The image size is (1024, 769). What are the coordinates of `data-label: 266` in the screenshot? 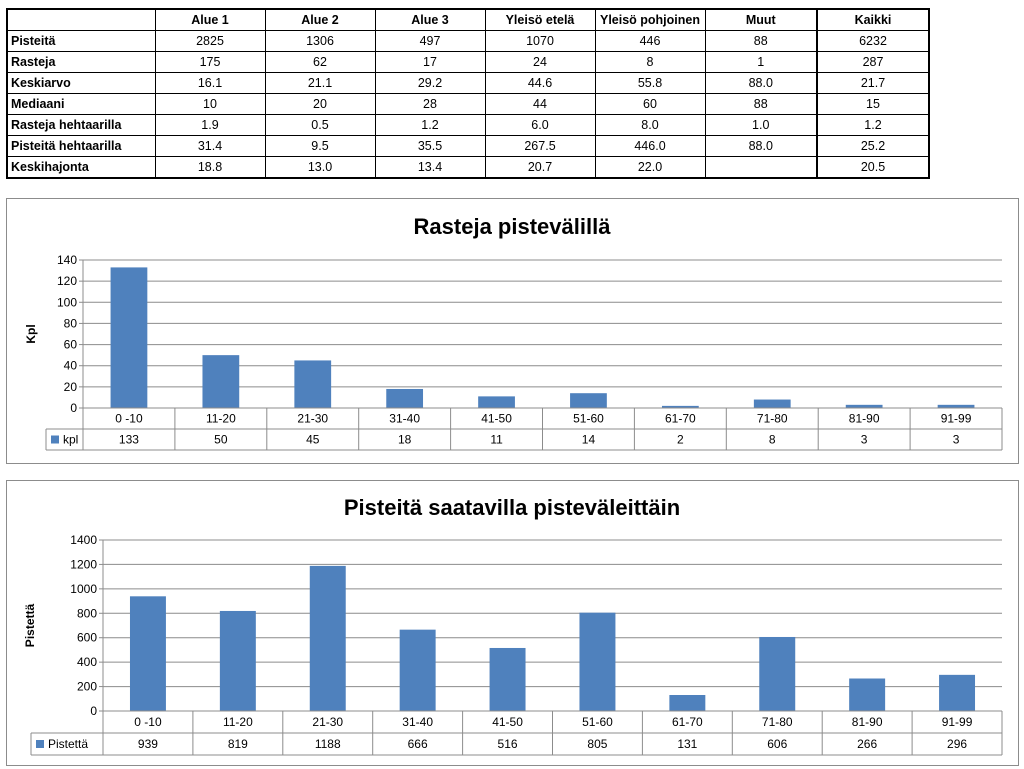 It's located at (867, 744).